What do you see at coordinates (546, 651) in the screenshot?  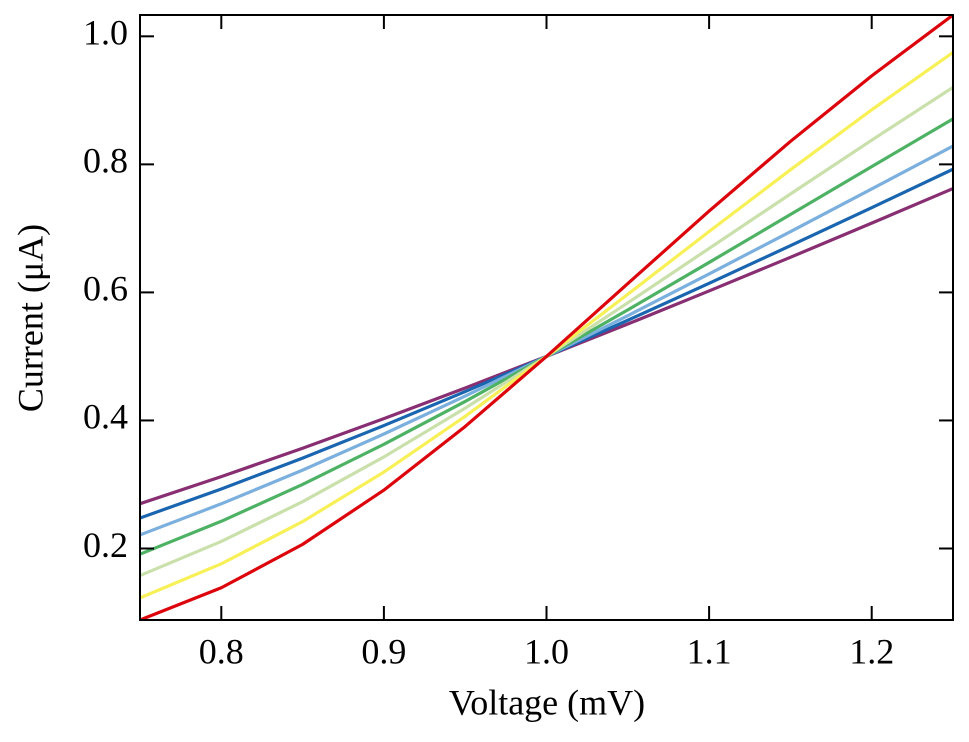 I see `x-tick-label: 1.0` at bounding box center [546, 651].